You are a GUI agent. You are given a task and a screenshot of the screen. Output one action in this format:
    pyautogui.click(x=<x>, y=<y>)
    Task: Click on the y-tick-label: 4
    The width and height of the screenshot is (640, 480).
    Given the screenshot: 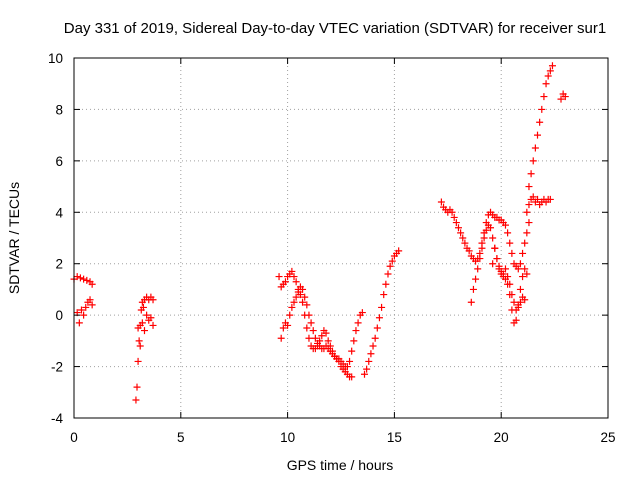 What is the action you would take?
    pyautogui.click(x=59, y=212)
    